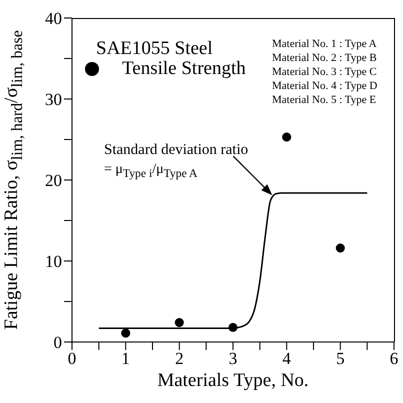 This screenshot has height=403, width=403. Describe the element at coordinates (325, 86) in the screenshot. I see `annotation: Material No. 4 : Type D` at that location.